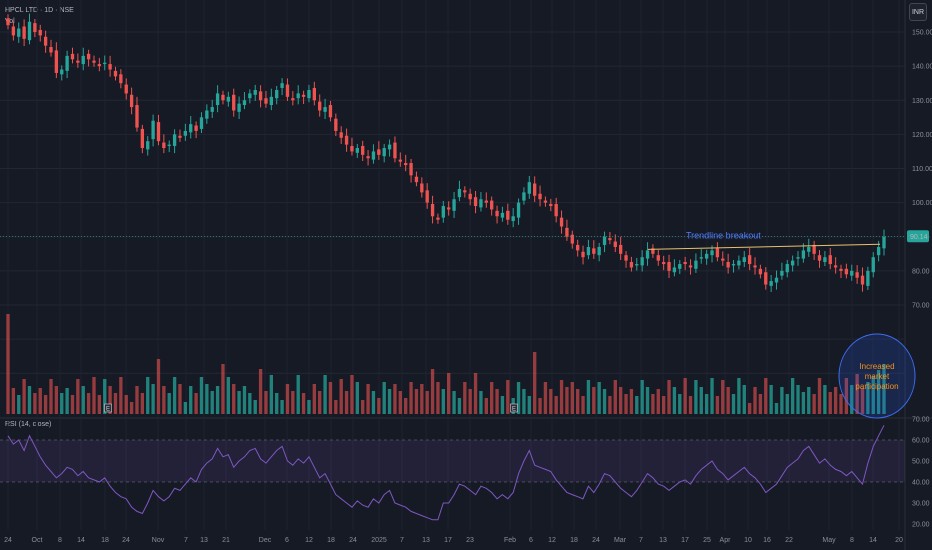 The image size is (932, 550). I want to click on time-tick-label: Apr, so click(726, 540).